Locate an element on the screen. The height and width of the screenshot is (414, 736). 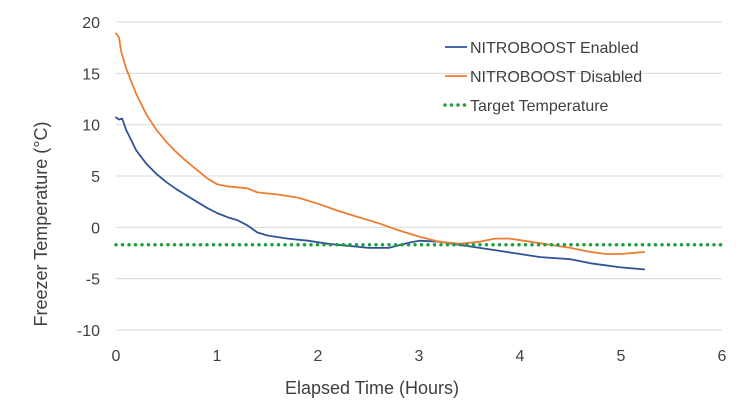
y-axis-title: Freezer Temperature (°C) is located at coordinates (41, 224).